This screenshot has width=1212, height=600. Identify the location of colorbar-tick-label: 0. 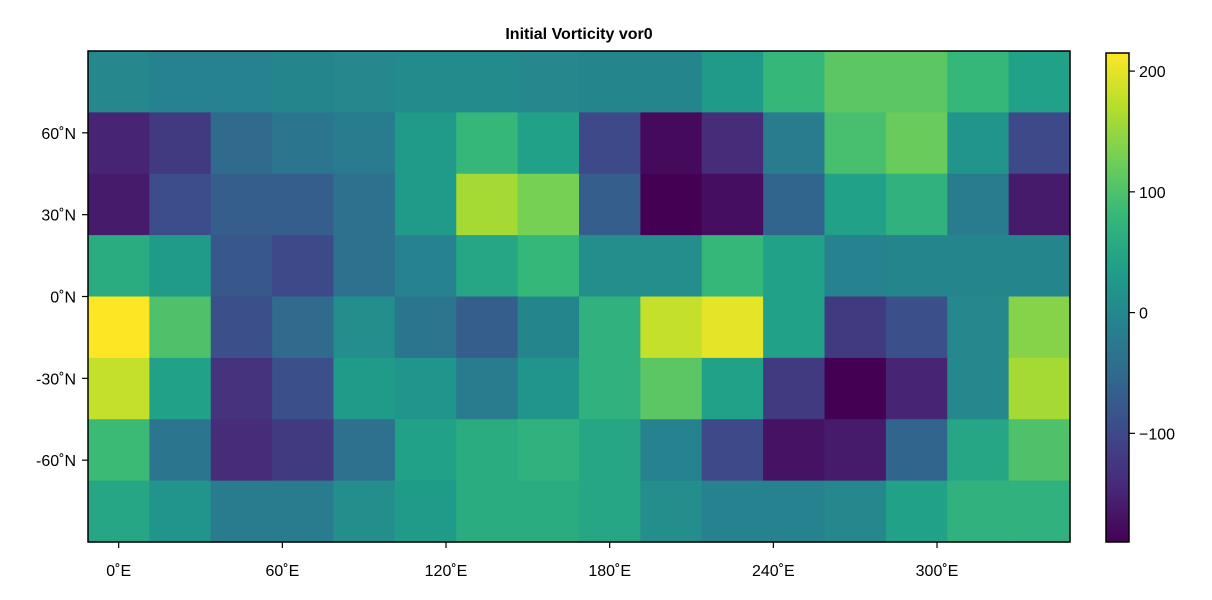
(1143, 314).